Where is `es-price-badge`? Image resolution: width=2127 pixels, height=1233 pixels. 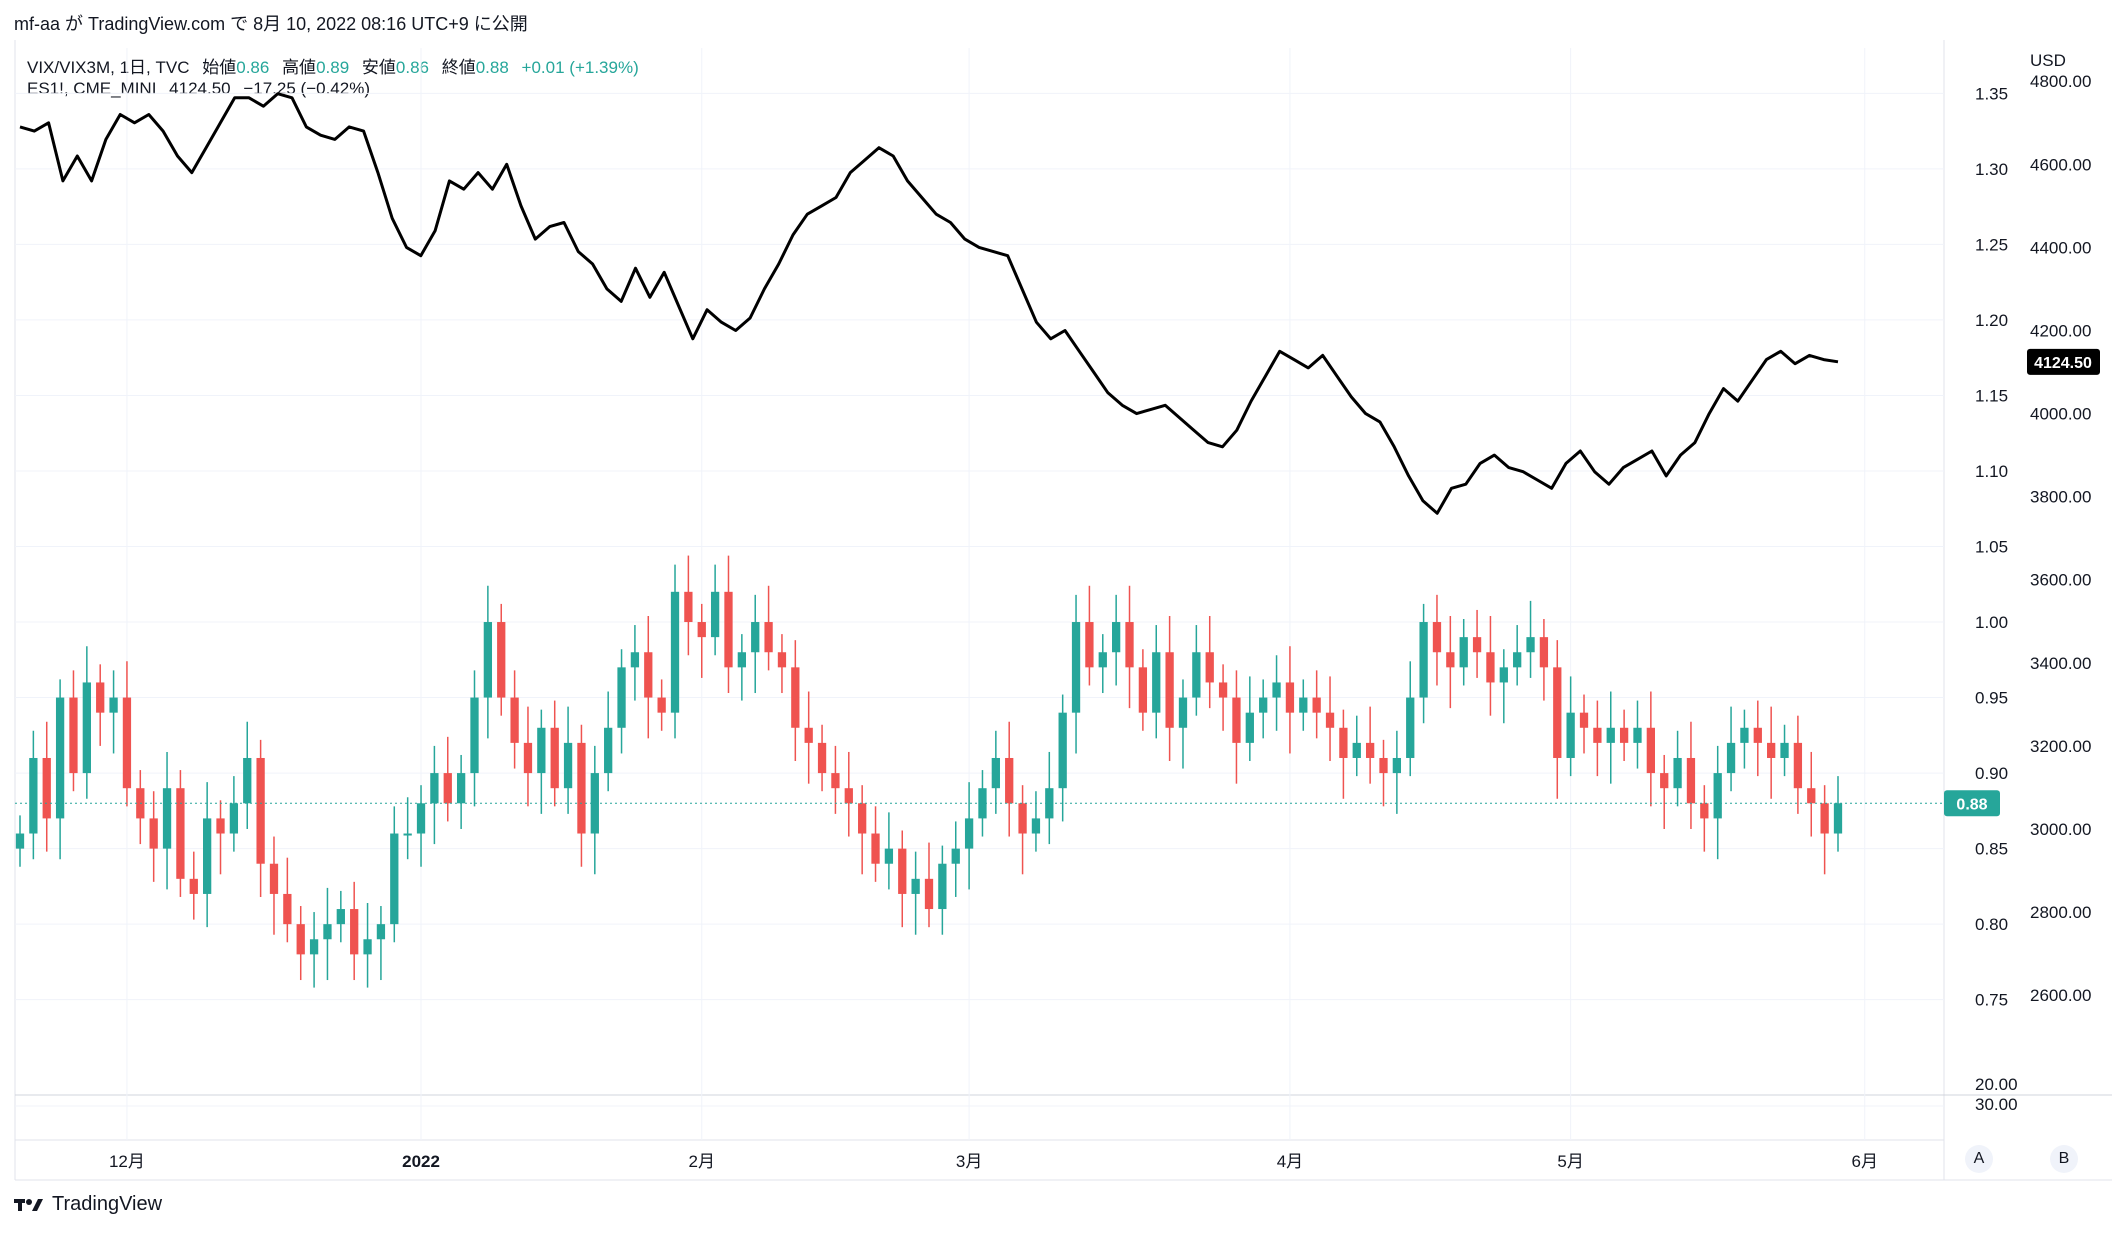
es-price-badge is located at coordinates (2063, 361).